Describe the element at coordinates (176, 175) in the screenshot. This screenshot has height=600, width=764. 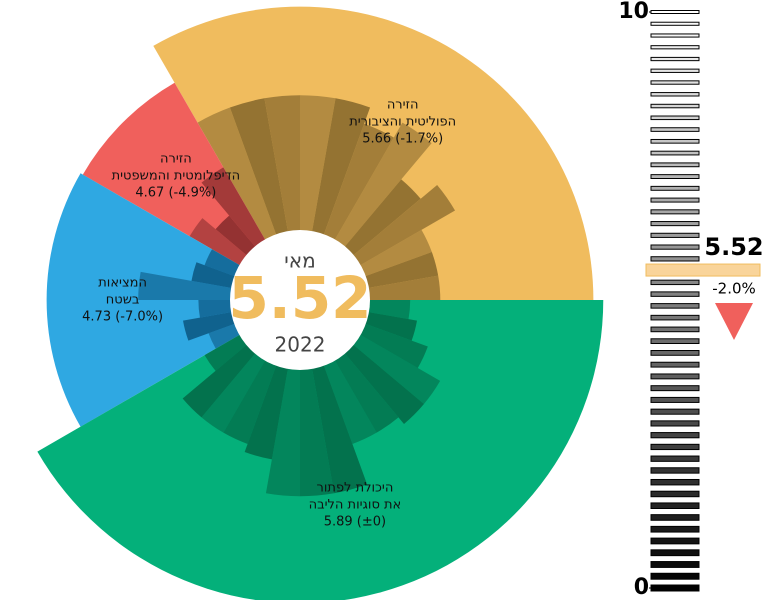
I see `category-label: הדיפלומטית והמשפטית` at that location.